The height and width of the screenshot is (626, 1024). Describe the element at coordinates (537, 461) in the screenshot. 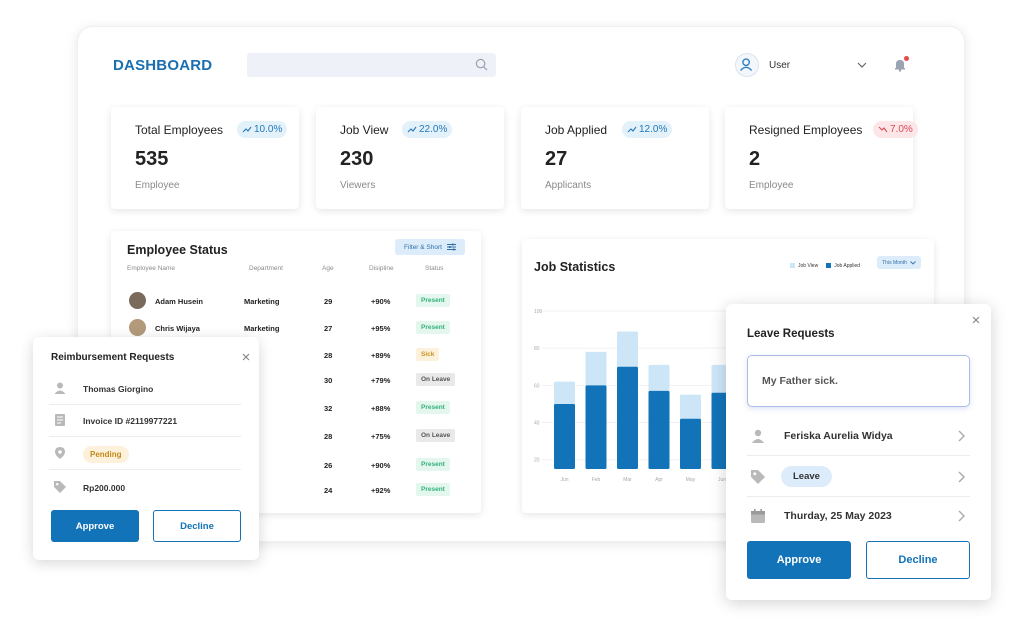

I see `y-tick-label: 20` at that location.